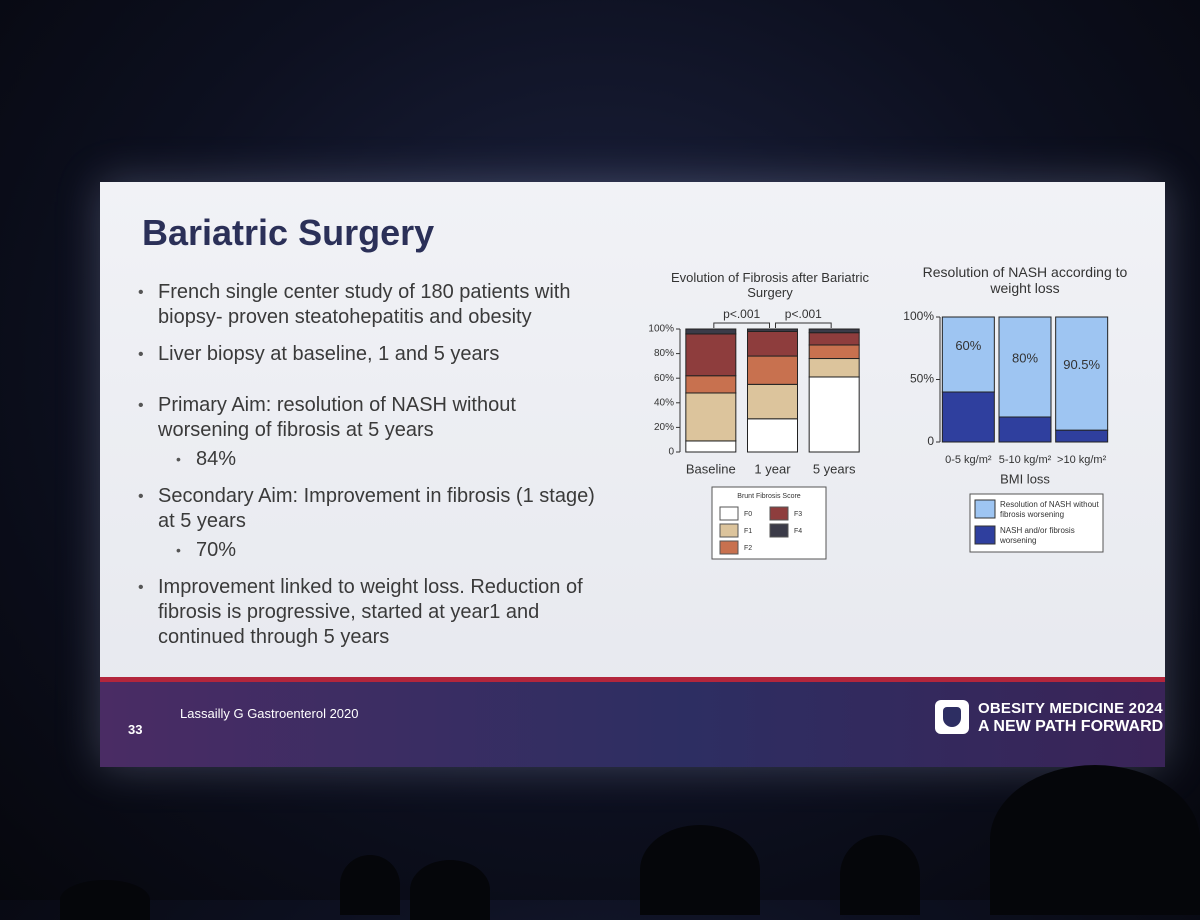 This screenshot has height=920, width=1200. Describe the element at coordinates (748, 514) in the screenshot. I see `legend-label: F0` at that location.